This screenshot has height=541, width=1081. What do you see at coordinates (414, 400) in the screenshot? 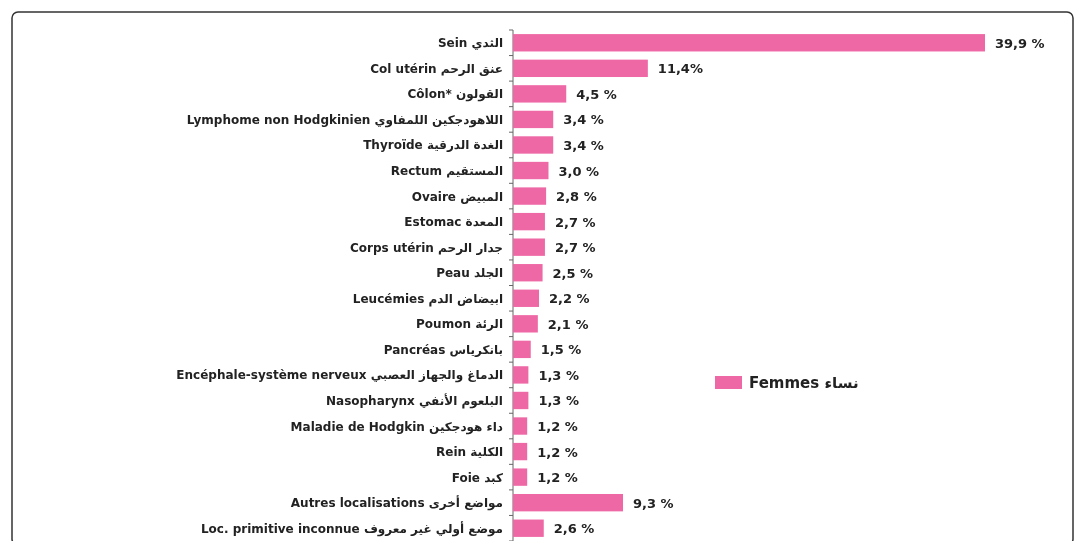
I see `y-tick-label: Nasopharynx البلعوم الأنفي` at bounding box center [414, 400].